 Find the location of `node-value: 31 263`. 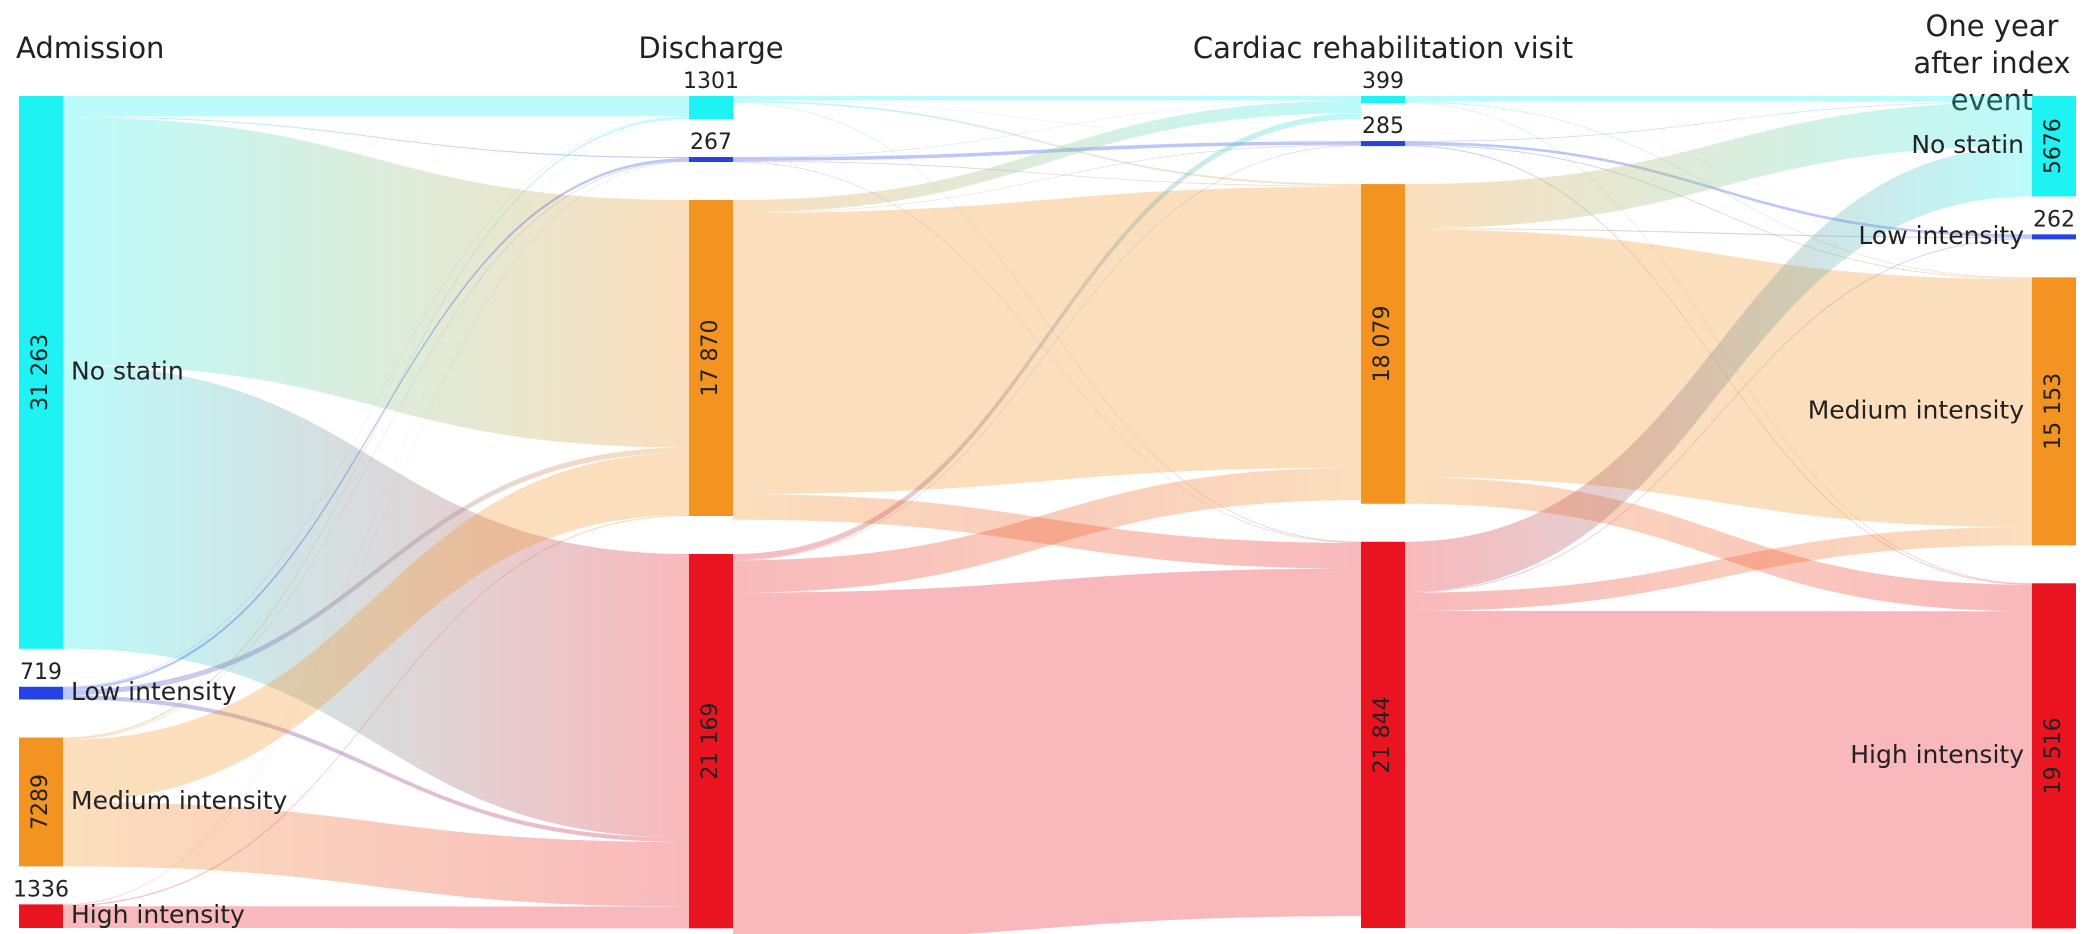

node-value: 31 263 is located at coordinates (40, 372).